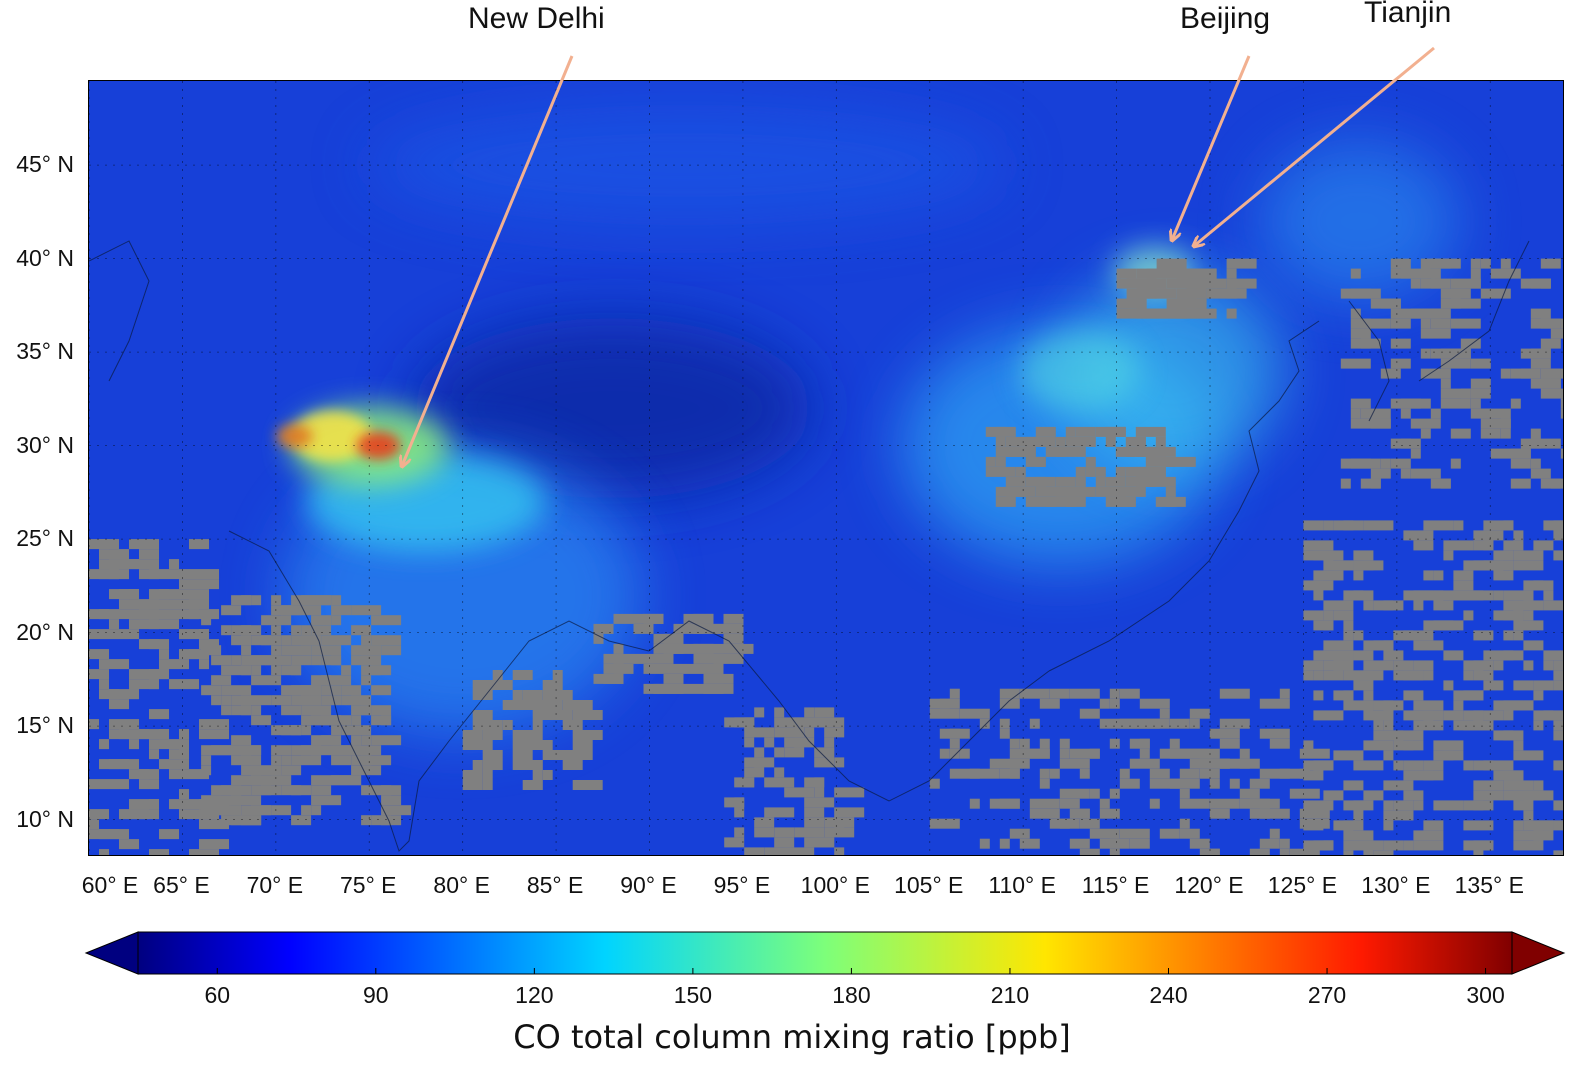  I want to click on coastline-china, so click(1184, 496).